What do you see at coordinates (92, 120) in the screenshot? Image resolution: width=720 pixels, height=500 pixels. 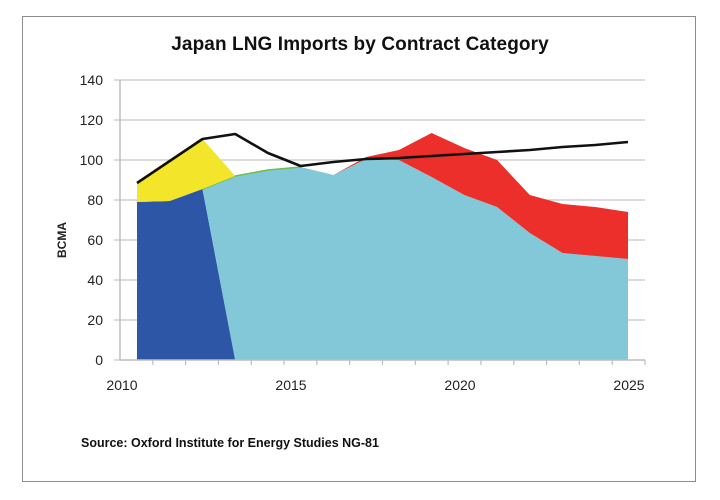 I see `y-tick-label: 120` at bounding box center [92, 120].